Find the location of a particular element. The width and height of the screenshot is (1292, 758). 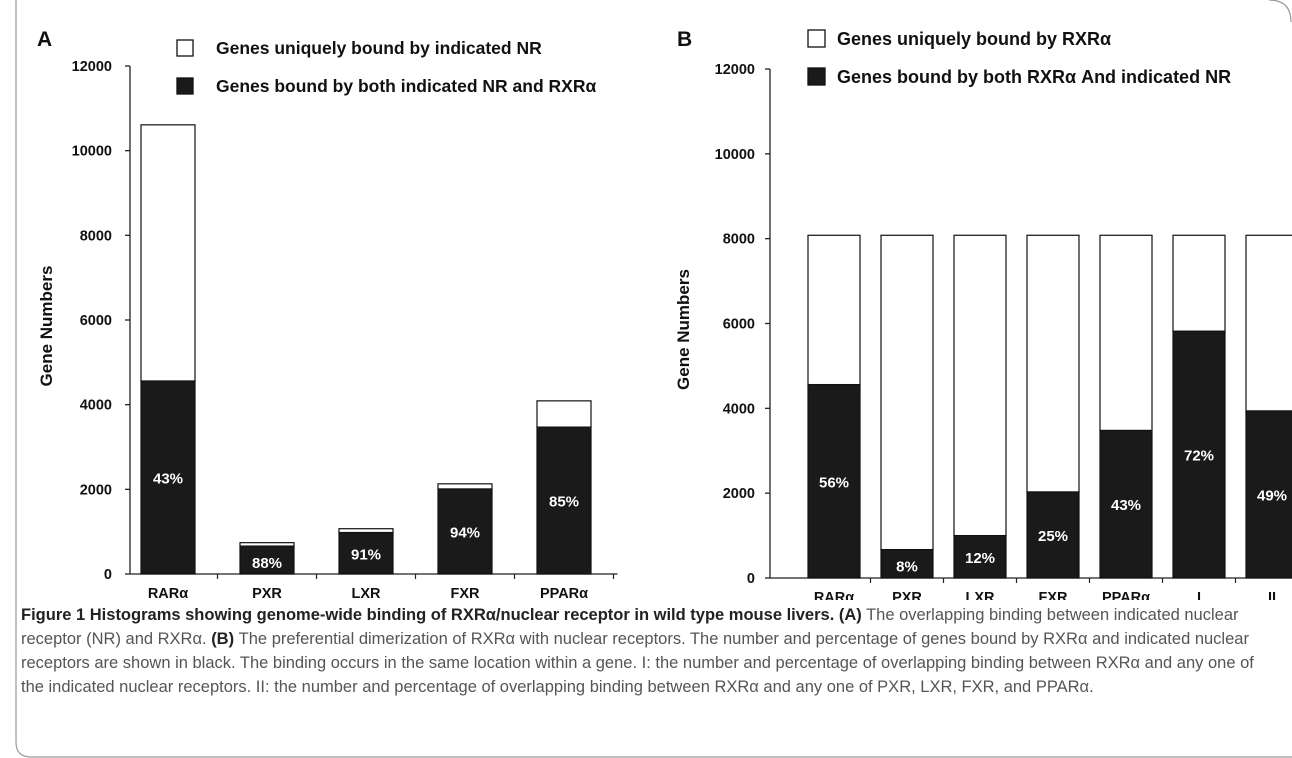

caption-label-a: (A) is located at coordinates (850, 615).